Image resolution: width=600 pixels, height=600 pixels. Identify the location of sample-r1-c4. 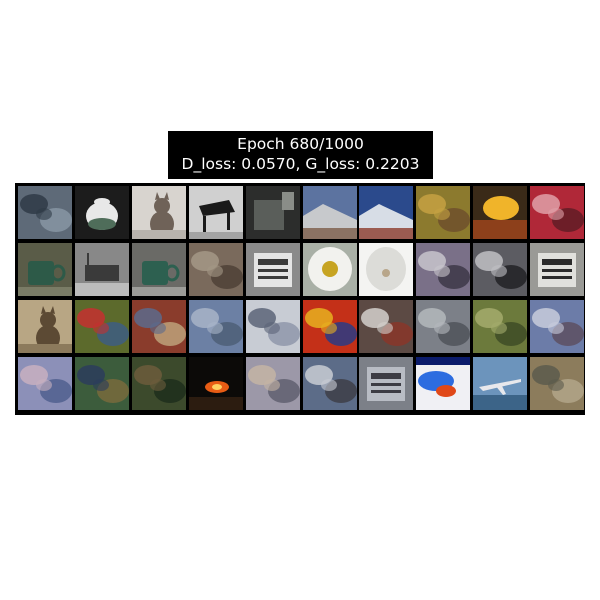
(215, 212).